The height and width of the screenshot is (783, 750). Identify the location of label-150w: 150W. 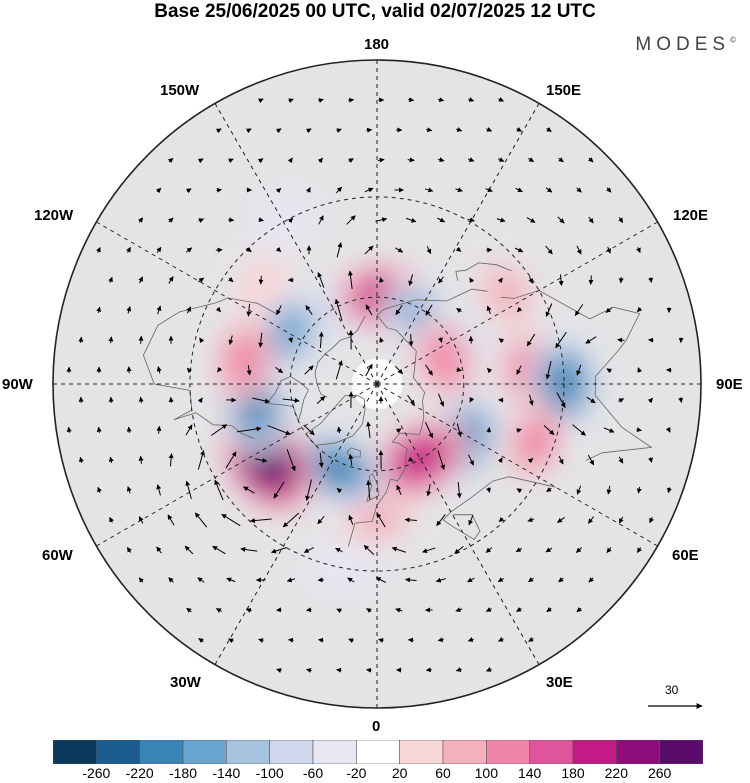
(180, 90).